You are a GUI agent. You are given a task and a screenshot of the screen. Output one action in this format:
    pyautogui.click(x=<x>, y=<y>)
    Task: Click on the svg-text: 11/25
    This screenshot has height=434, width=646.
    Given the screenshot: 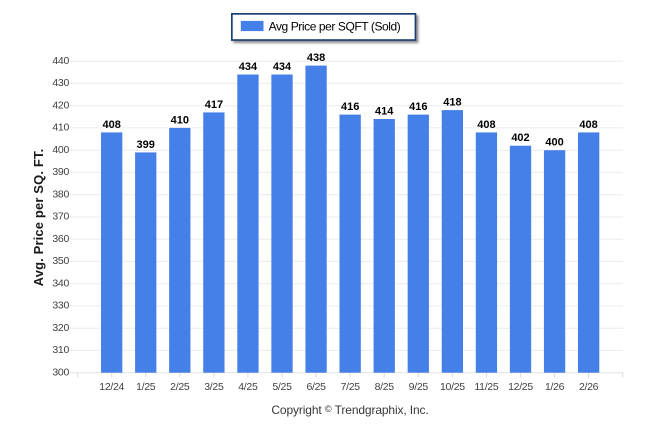 What is the action you would take?
    pyautogui.click(x=486, y=387)
    